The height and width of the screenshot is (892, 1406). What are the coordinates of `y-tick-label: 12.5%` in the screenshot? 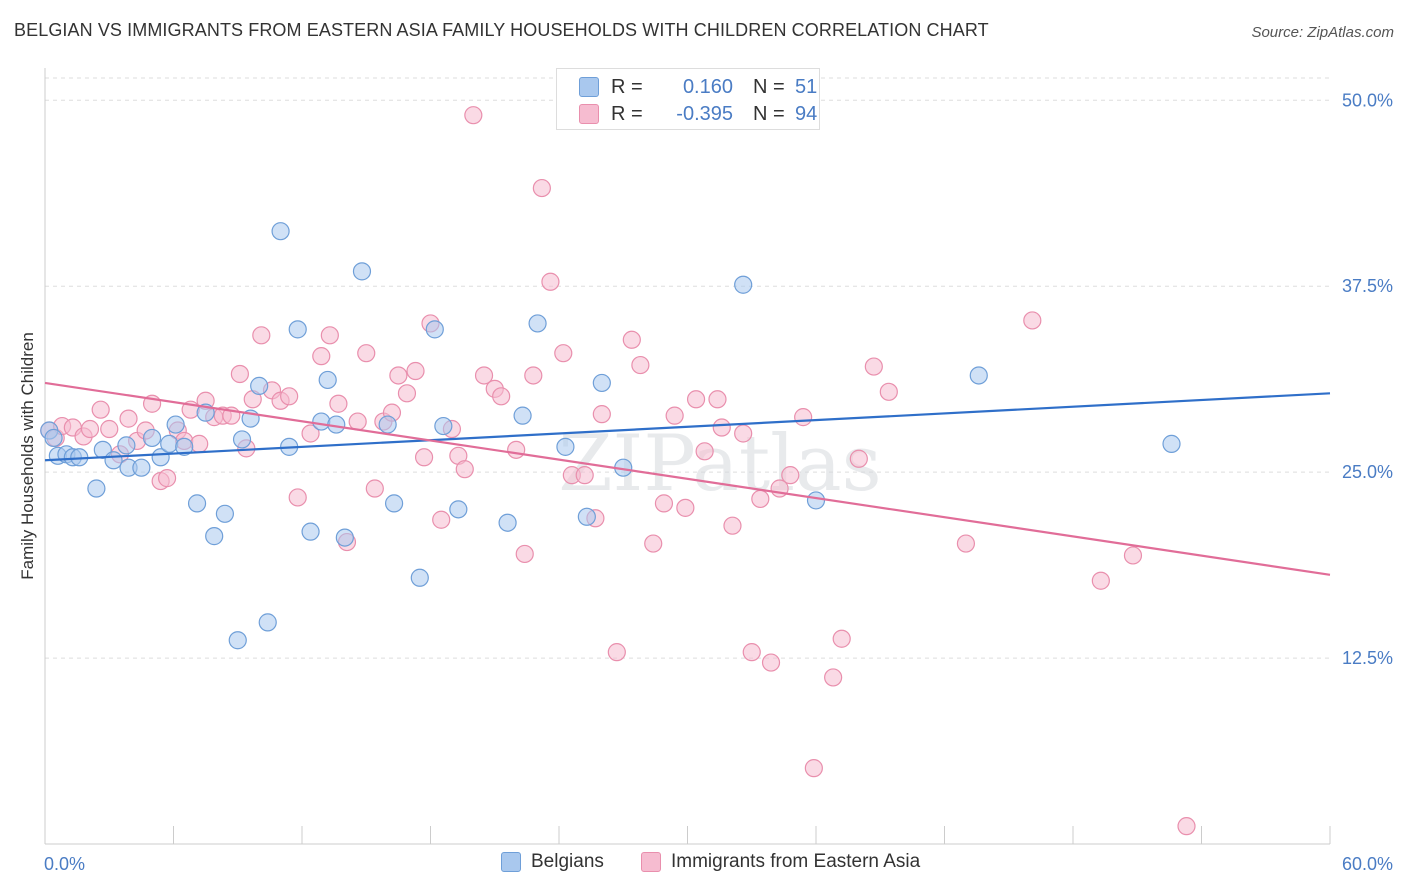 It's located at (1367, 658).